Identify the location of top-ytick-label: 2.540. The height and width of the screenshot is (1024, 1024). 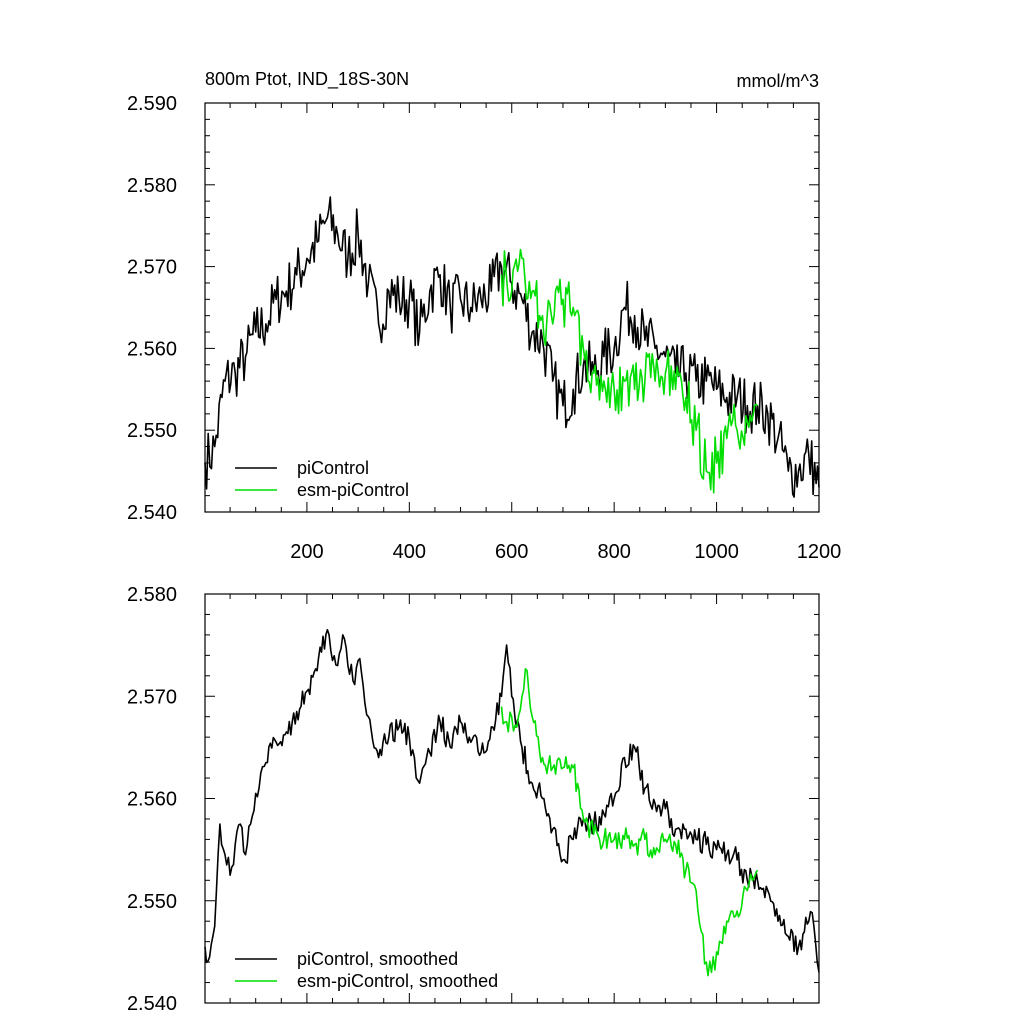
(152, 513).